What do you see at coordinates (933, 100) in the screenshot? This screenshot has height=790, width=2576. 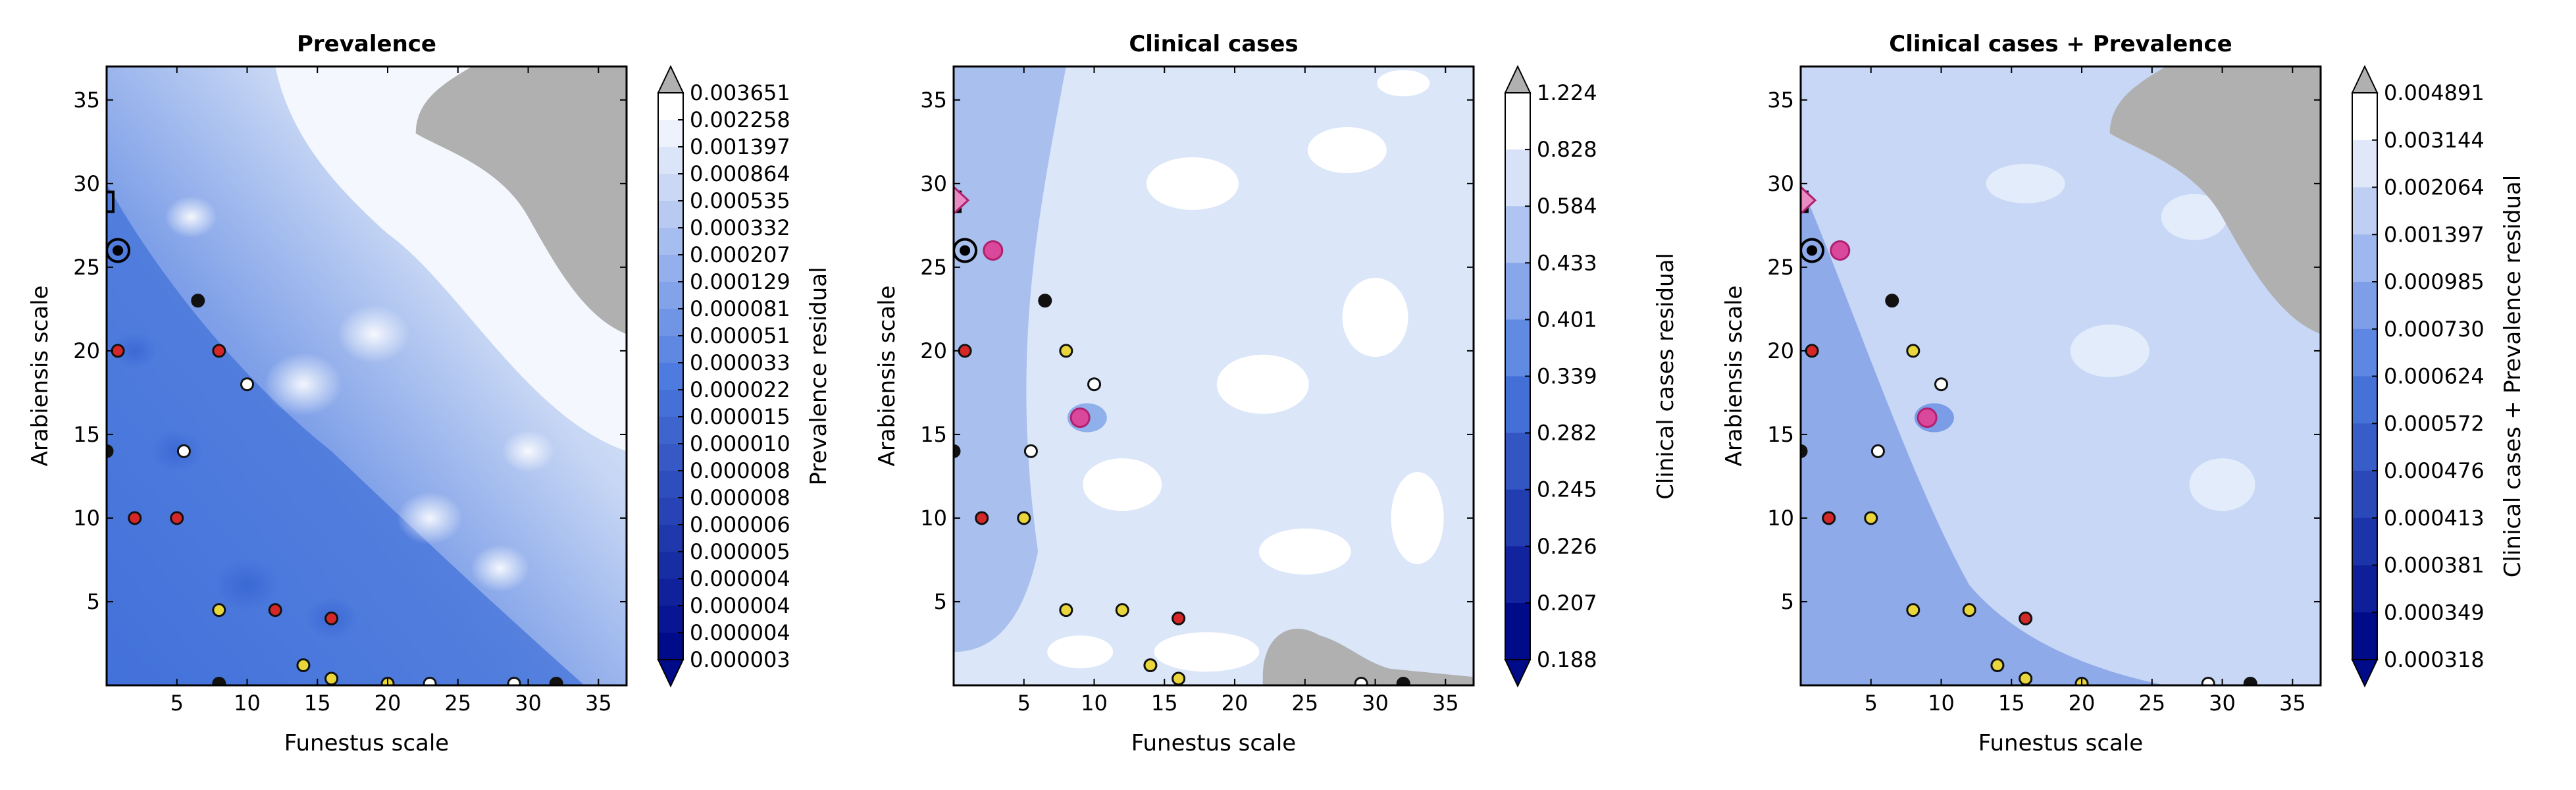 I see `y-tick-label: 35` at bounding box center [933, 100].